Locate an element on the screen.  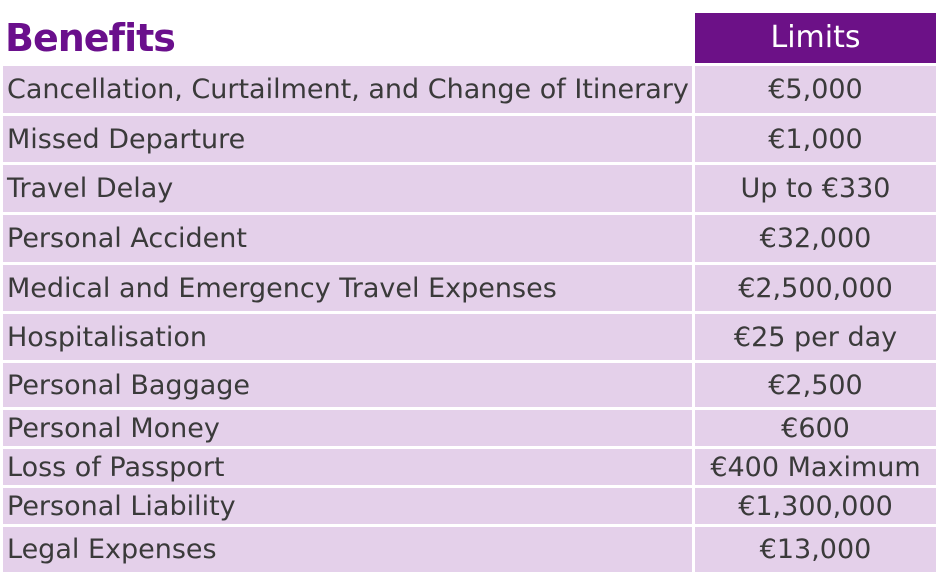
table-row: Loss of Passport €400 Maximum is located at coordinates (469, 467).